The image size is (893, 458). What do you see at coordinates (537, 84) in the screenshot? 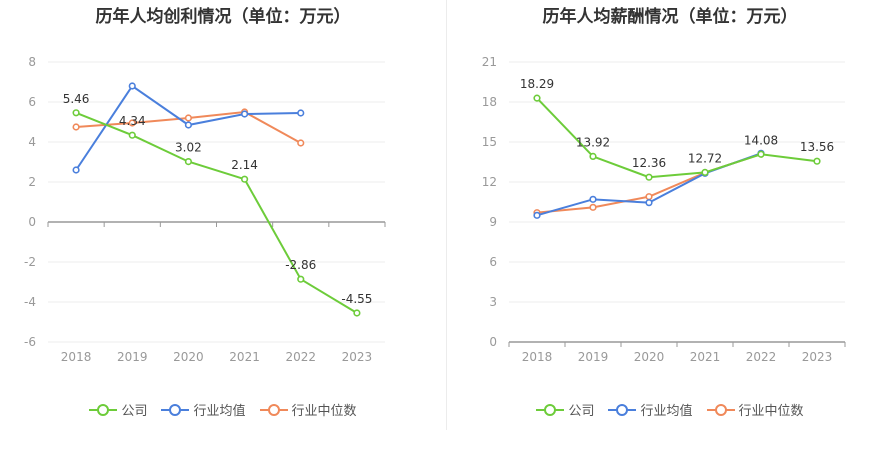
I see `data-label: 18.29` at bounding box center [537, 84].